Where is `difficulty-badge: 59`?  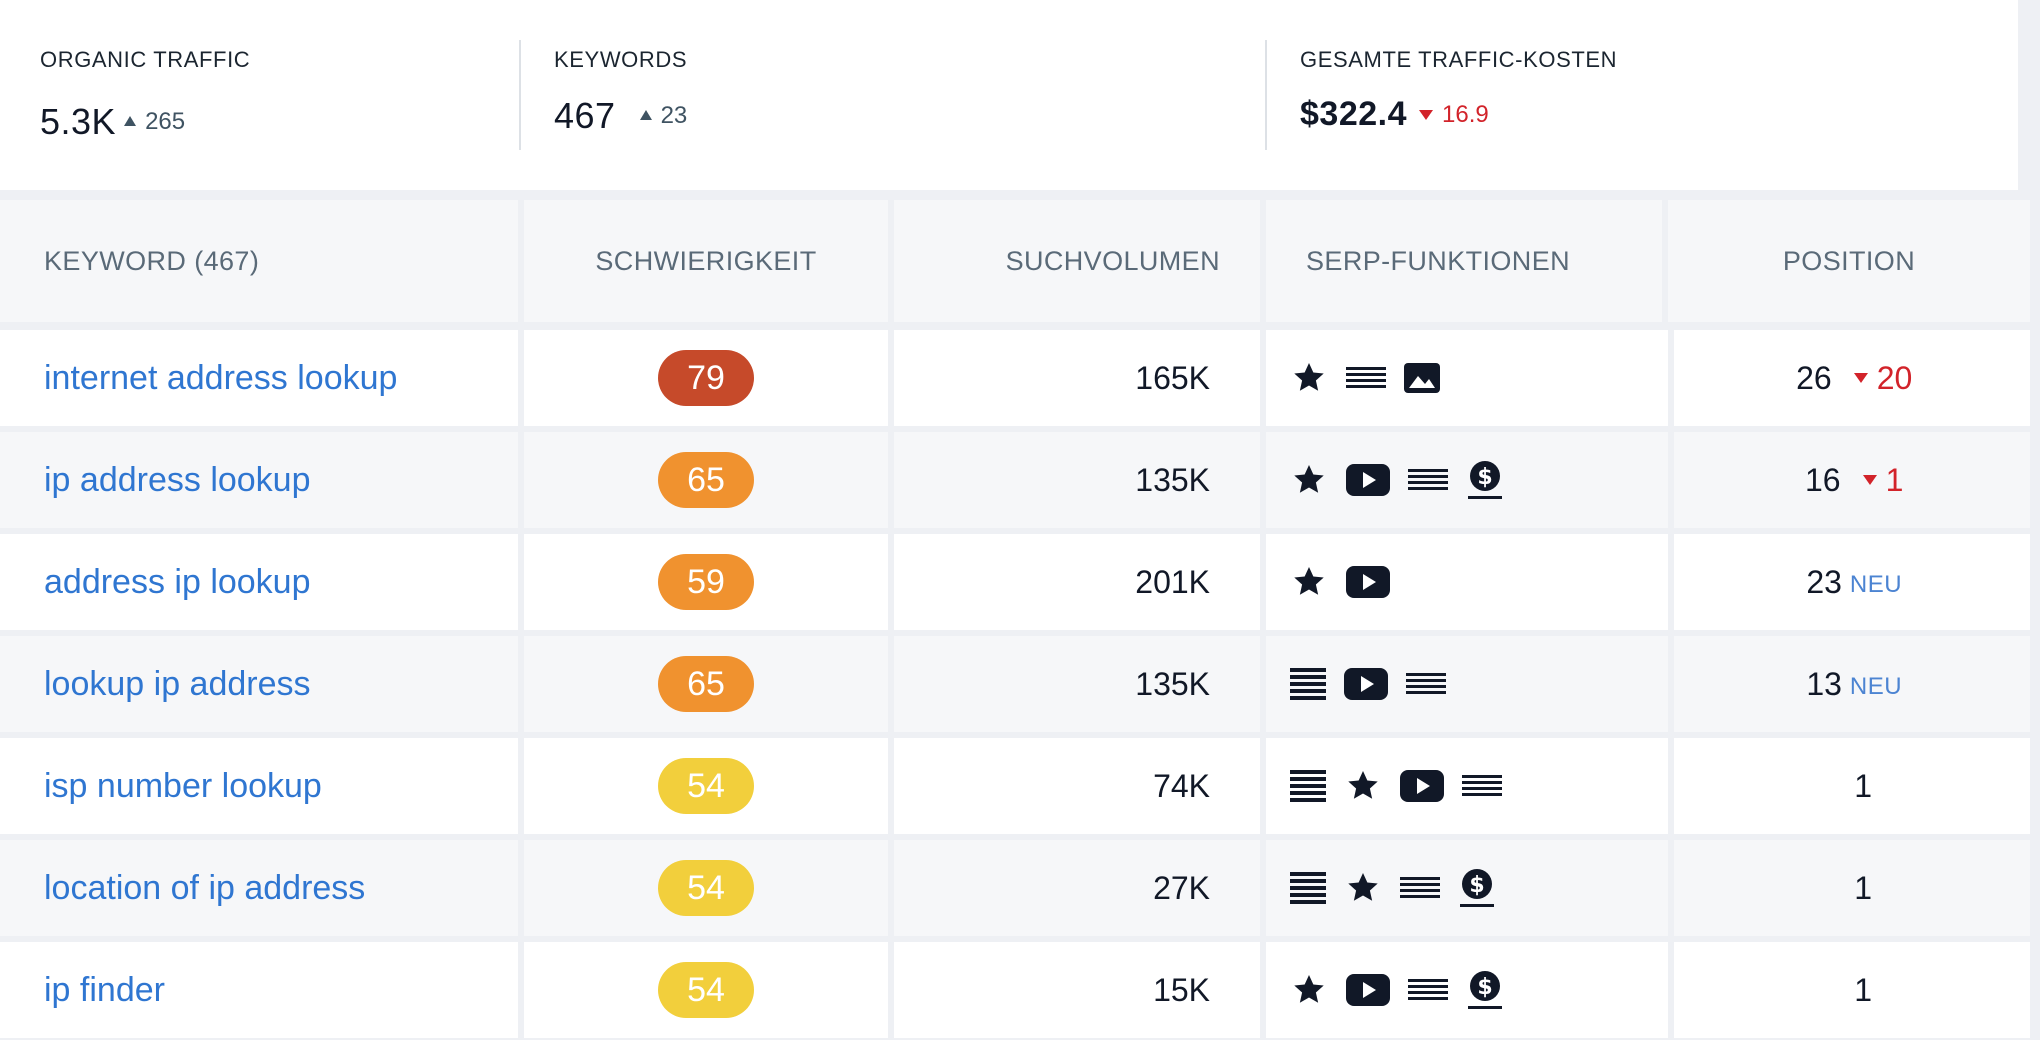
difficulty-badge: 59 is located at coordinates (706, 582).